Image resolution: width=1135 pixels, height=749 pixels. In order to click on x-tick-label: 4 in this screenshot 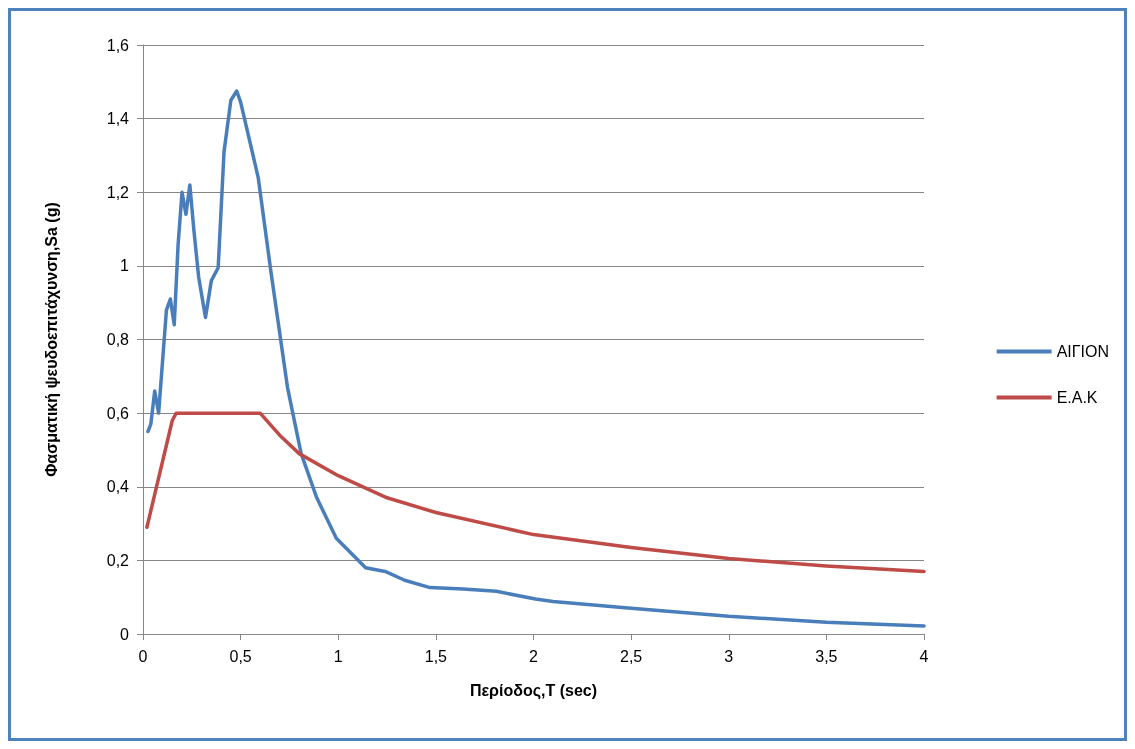, I will do `click(924, 656)`.